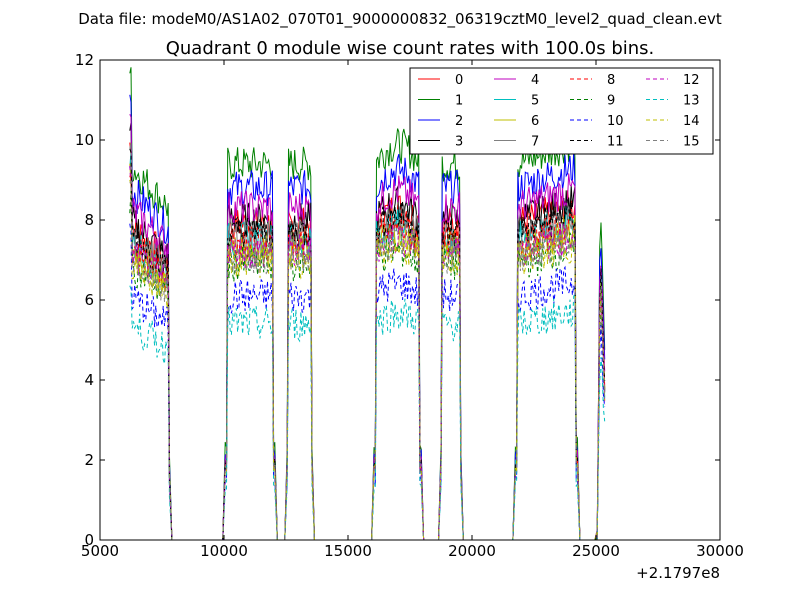  I want to click on y-tick-label: 0, so click(89, 540).